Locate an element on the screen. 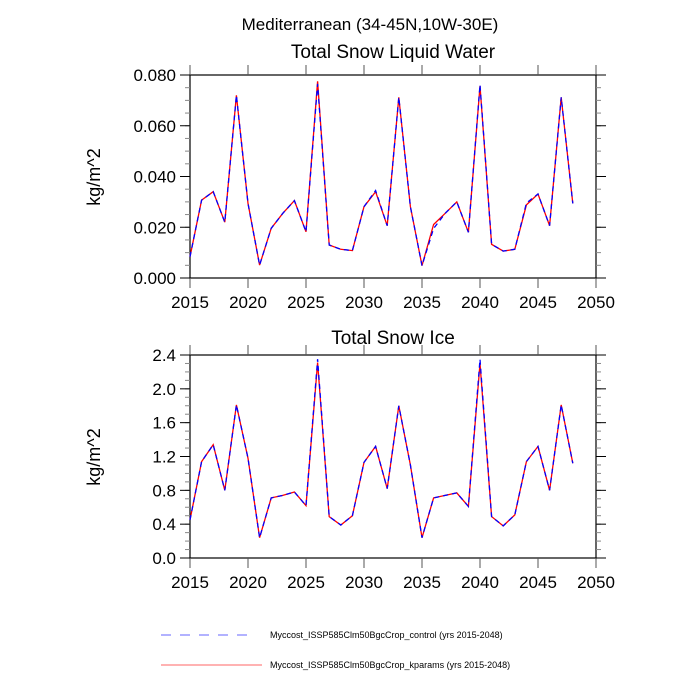  y-tick-label: 2.4 is located at coordinates (164, 355).